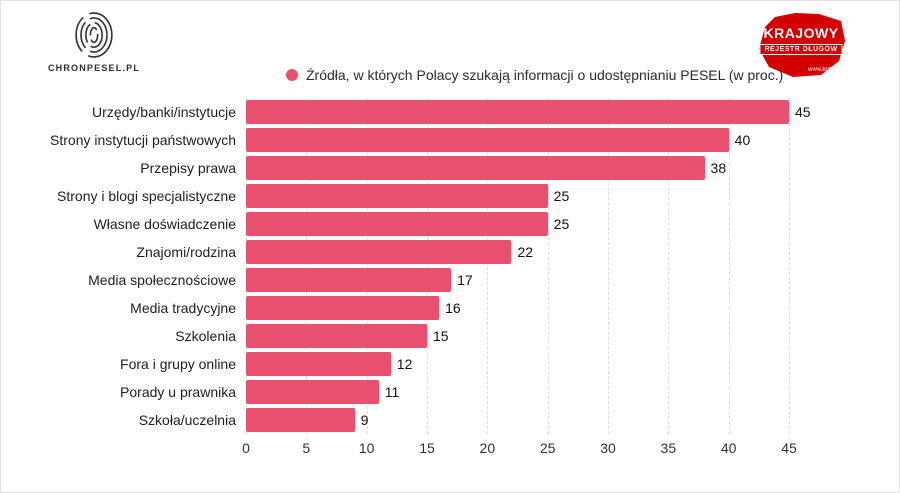  Describe the element at coordinates (742, 140) in the screenshot. I see `bar-value-label: 40` at that location.